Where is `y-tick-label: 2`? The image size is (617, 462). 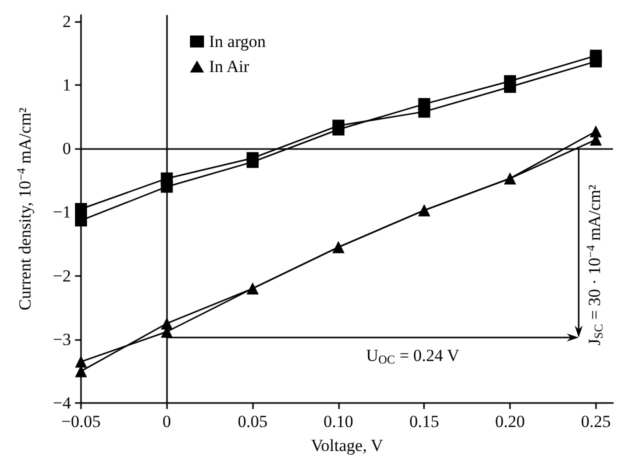 y-tick-label: 2 is located at coordinates (66, 21).